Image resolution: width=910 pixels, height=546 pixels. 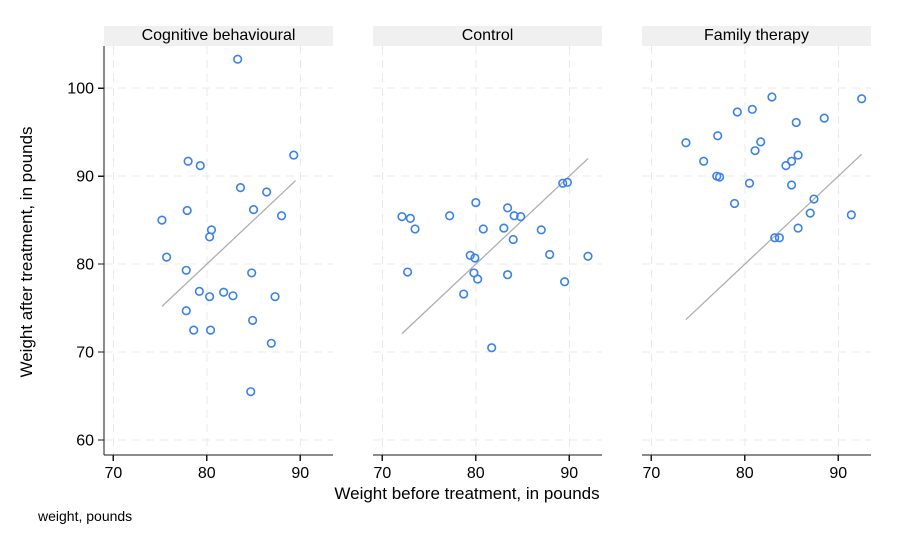 What do you see at coordinates (85, 516) in the screenshot?
I see `footnote-variable-label: weight, pounds` at bounding box center [85, 516].